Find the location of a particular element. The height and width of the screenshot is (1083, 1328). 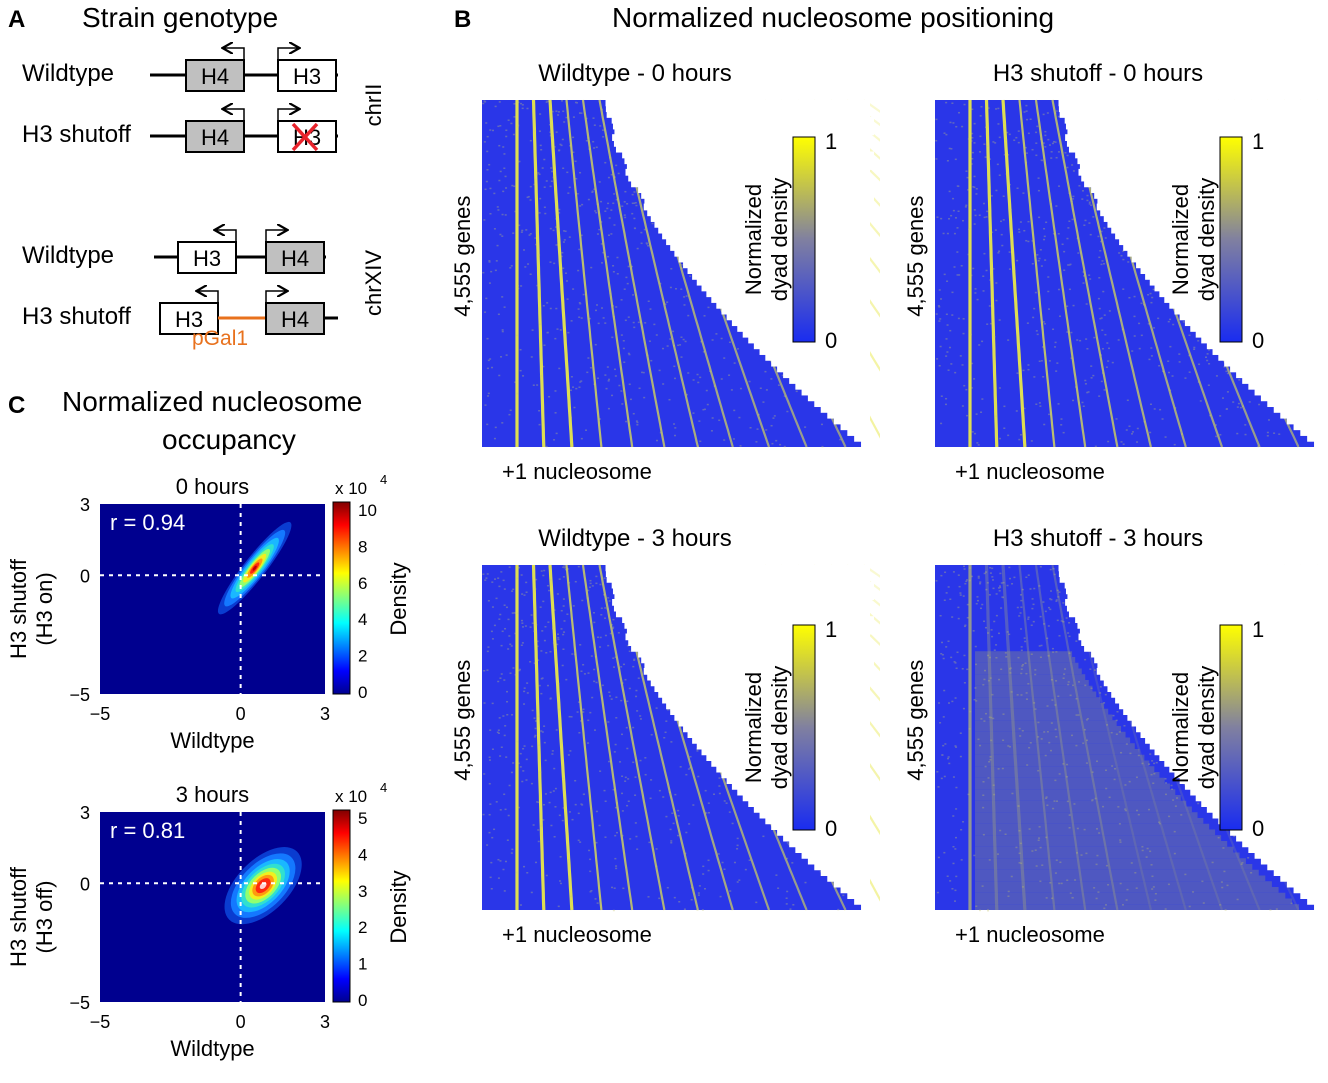

chr2-sh-h4-label: H4 is located at coordinates (215, 137).